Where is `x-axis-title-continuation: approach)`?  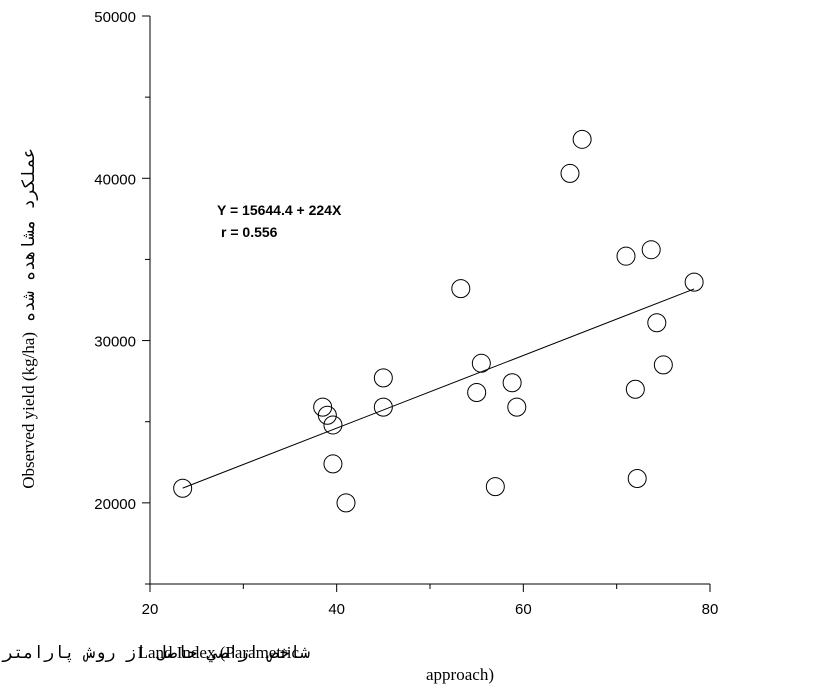
x-axis-title-continuation: approach) is located at coordinates (460, 674).